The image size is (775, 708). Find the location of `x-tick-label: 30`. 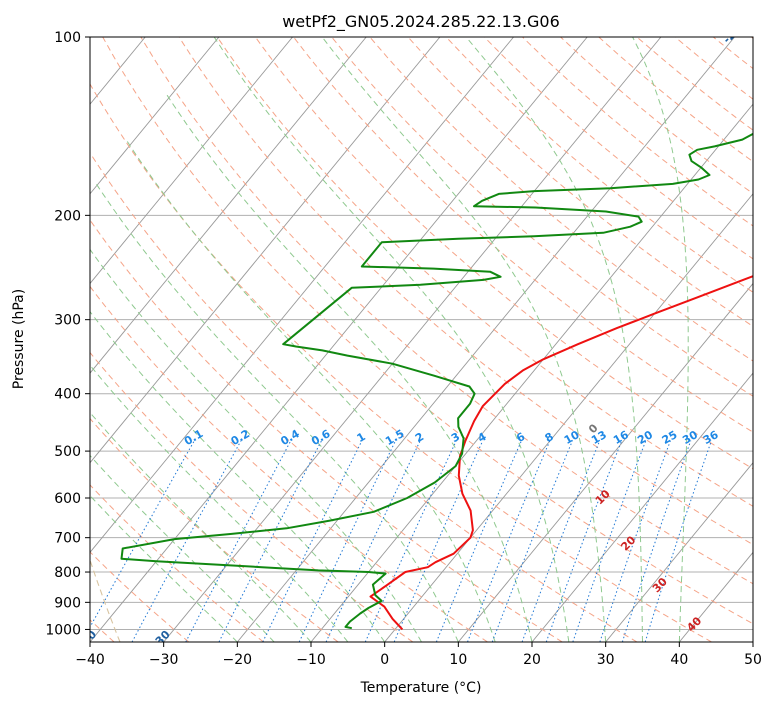

x-tick-label: 30 is located at coordinates (606, 660).